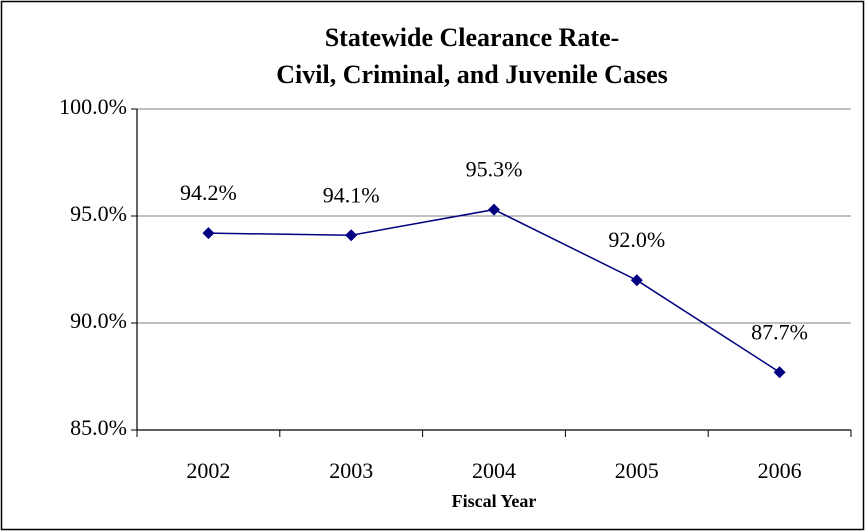 The height and width of the screenshot is (531, 865). I want to click on y-tick-label: 85.0%, so click(98, 427).